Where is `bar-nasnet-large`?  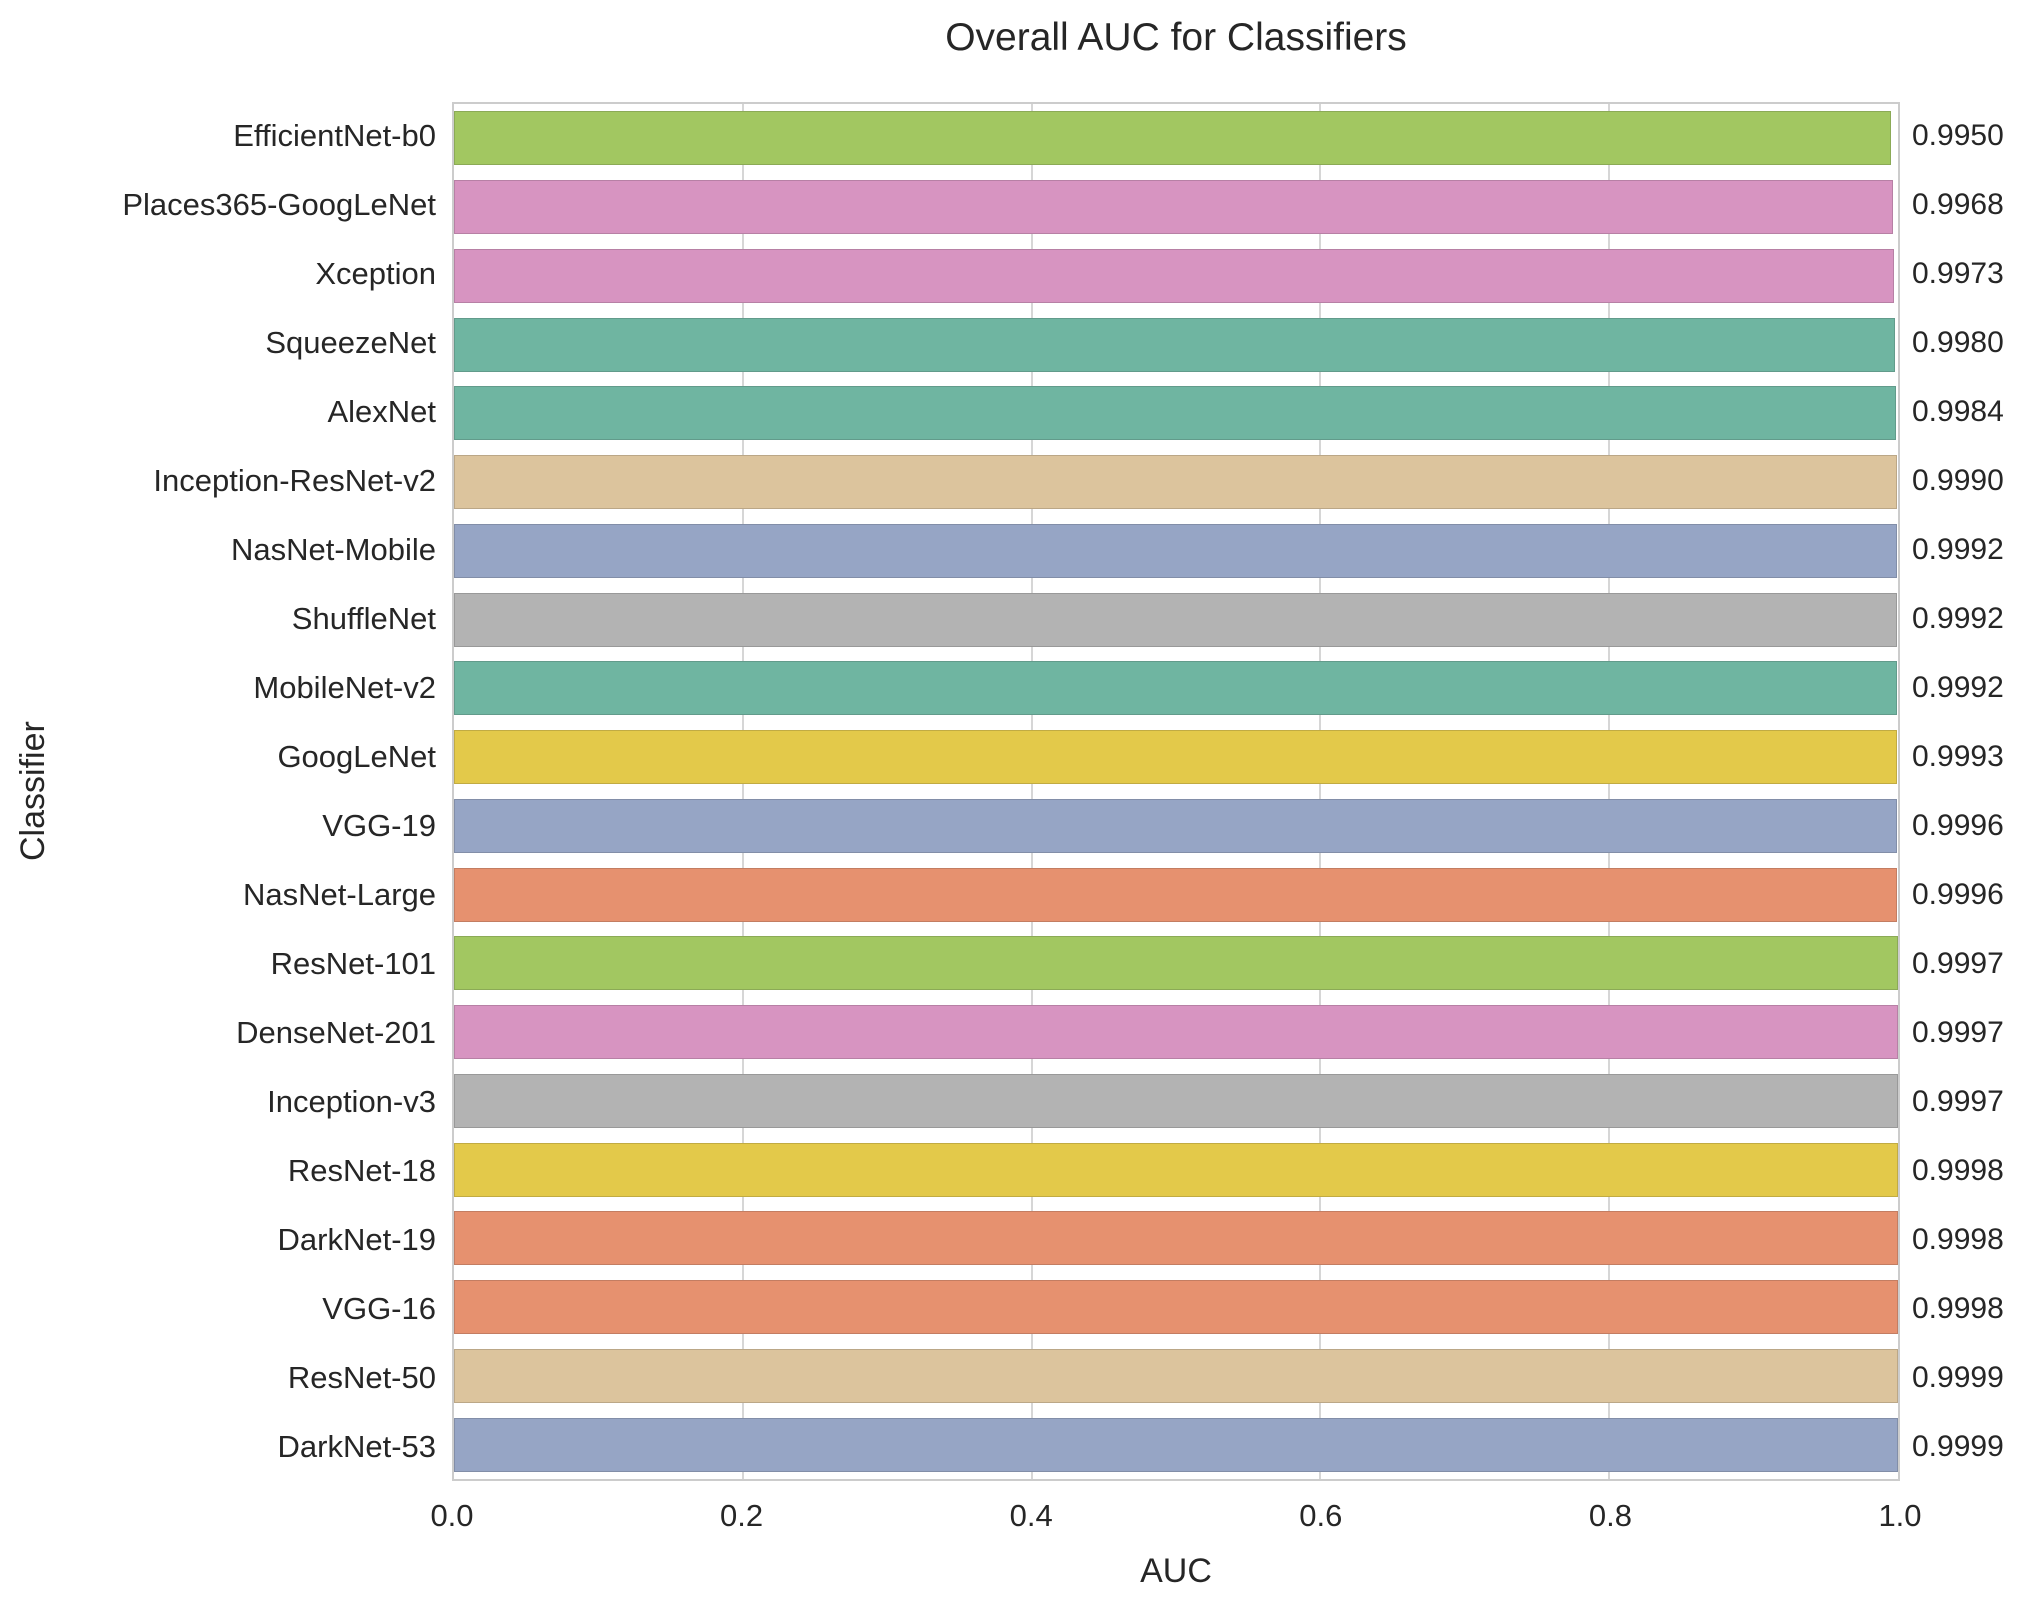
bar-nasnet-large is located at coordinates (1176, 894).